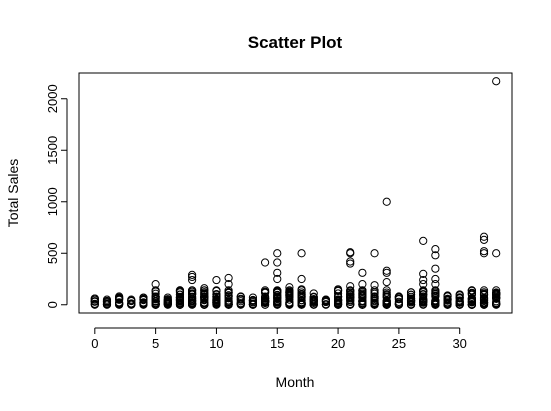  What do you see at coordinates (52, 304) in the screenshot?
I see `y-tick-label: 0` at bounding box center [52, 304].